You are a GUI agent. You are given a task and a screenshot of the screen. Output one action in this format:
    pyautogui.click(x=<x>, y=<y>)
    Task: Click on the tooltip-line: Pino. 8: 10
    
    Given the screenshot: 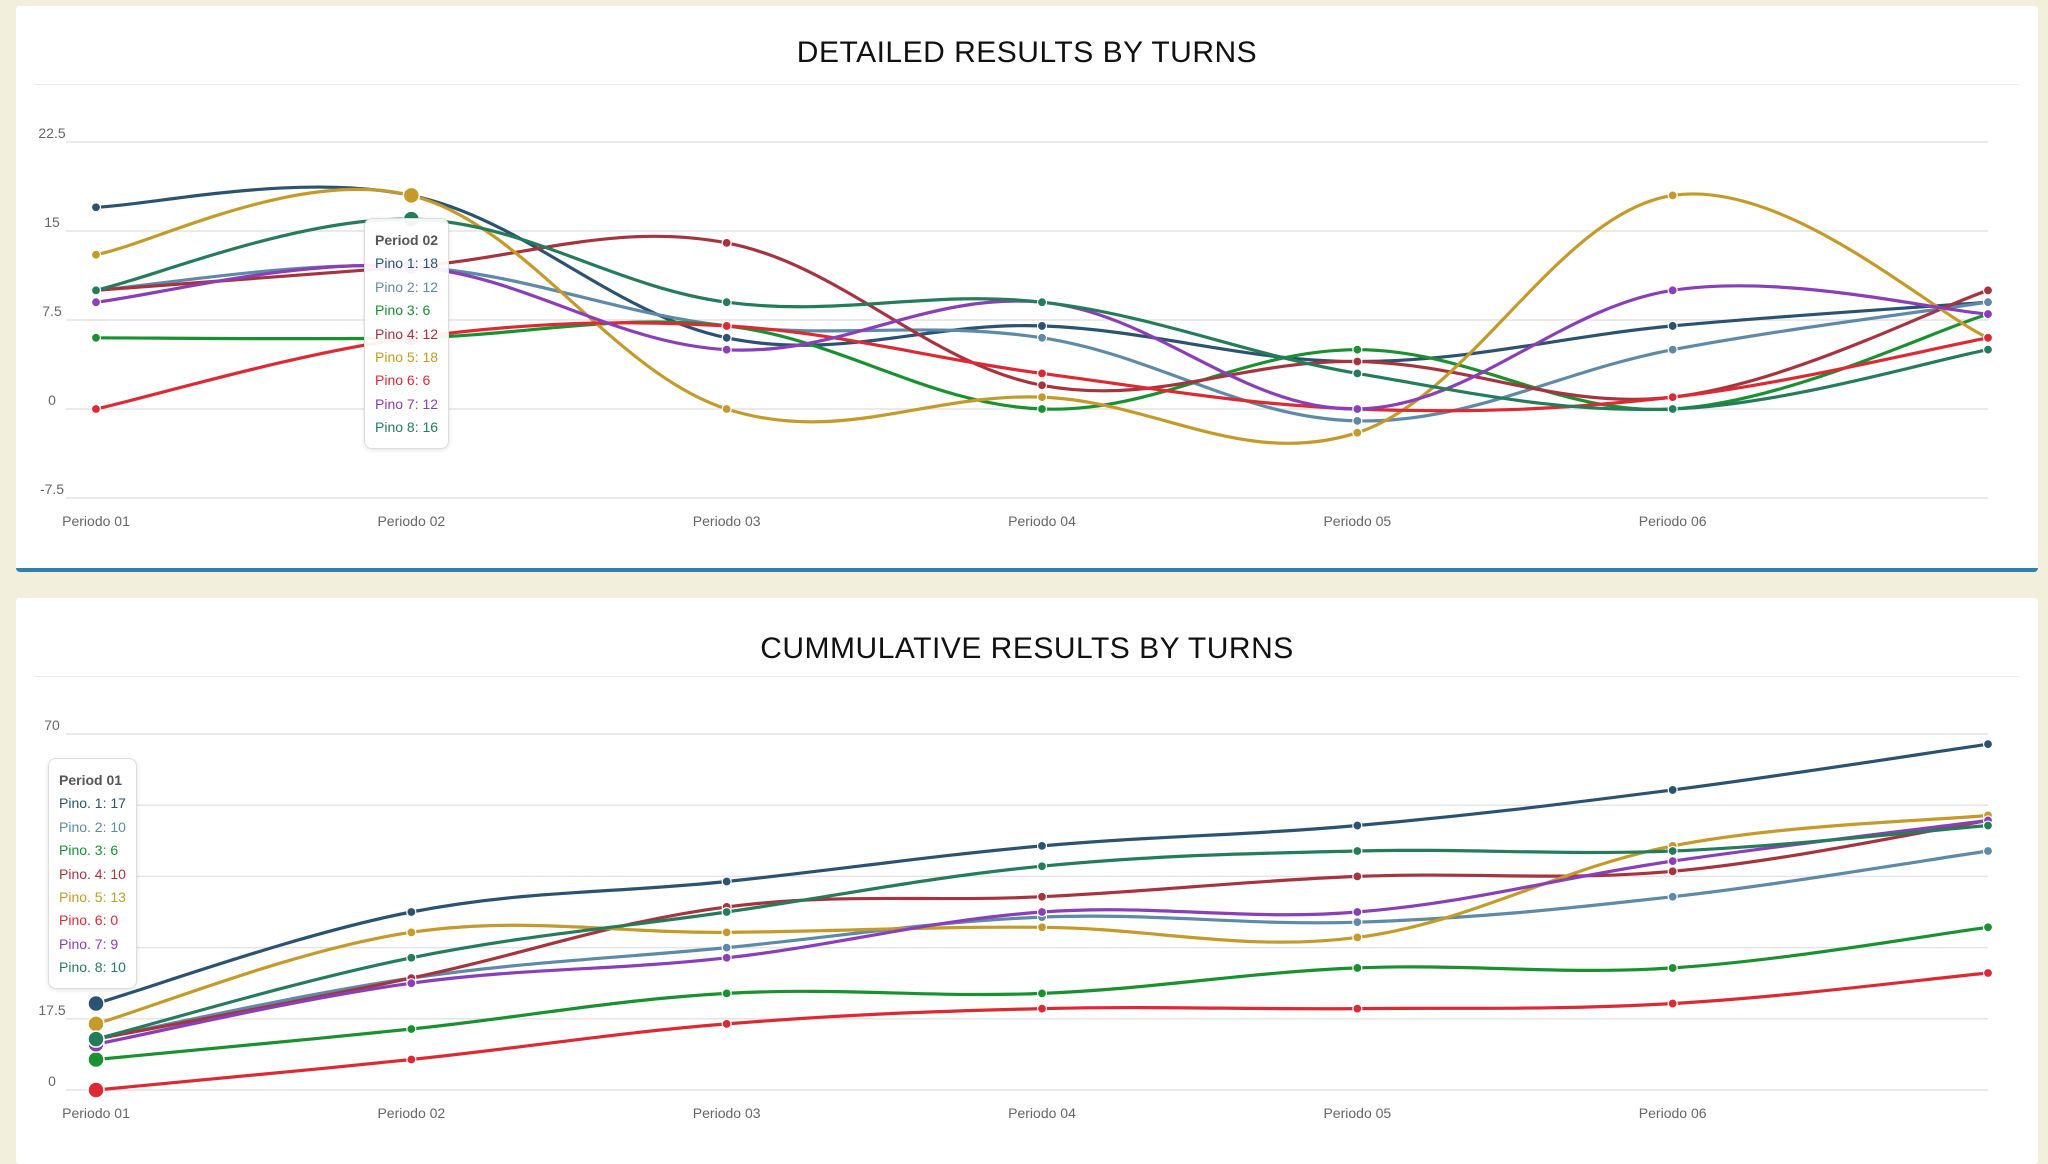 What is the action you would take?
    pyautogui.click(x=92, y=967)
    